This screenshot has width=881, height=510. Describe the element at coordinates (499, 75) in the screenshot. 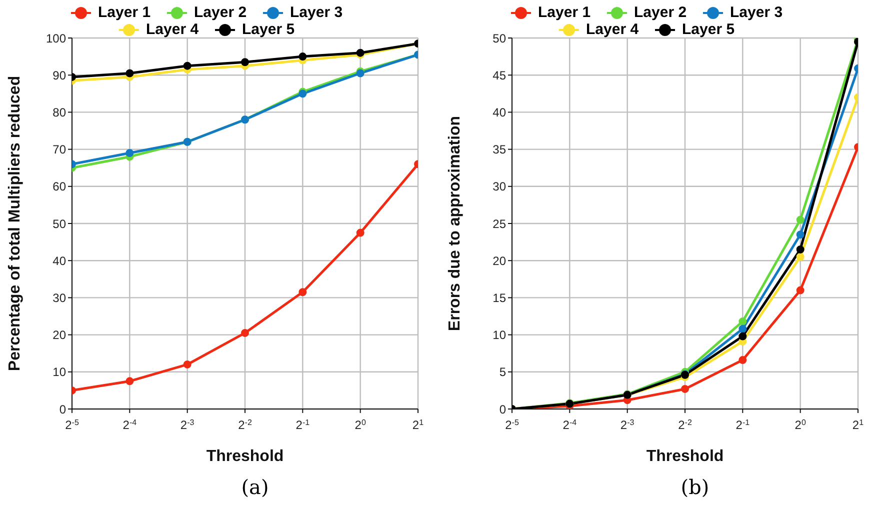

I see `y-tick-label: 45` at that location.